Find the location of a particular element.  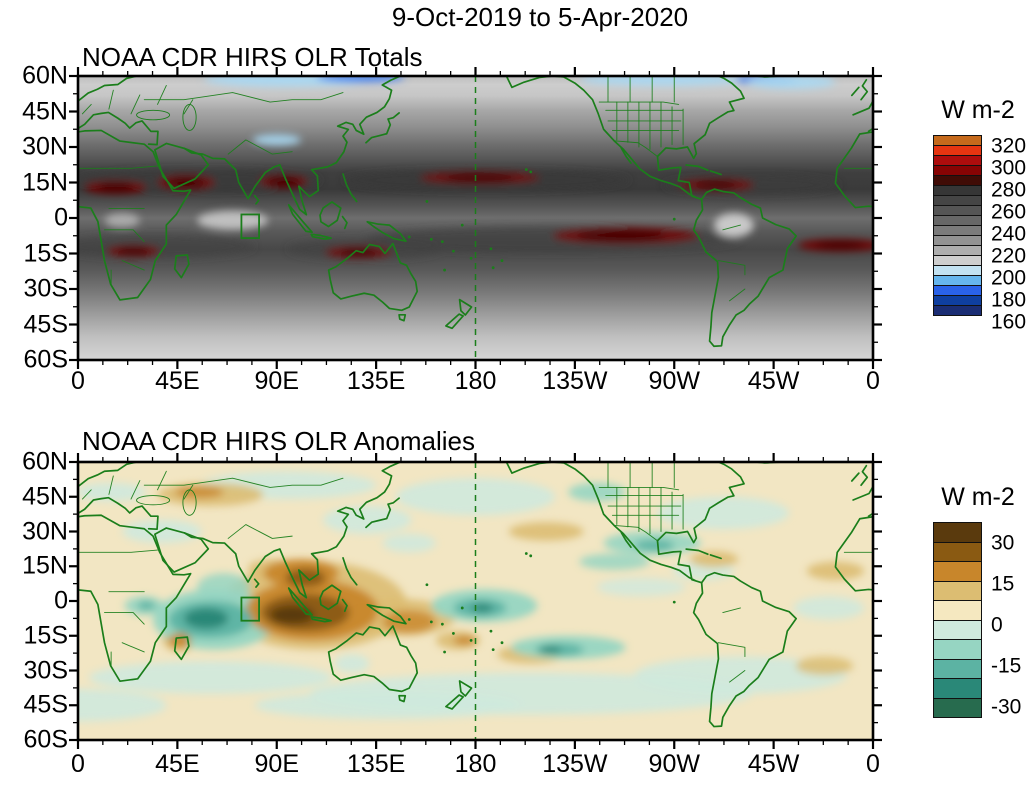

lon-tick-label: 45E is located at coordinates (177, 764).